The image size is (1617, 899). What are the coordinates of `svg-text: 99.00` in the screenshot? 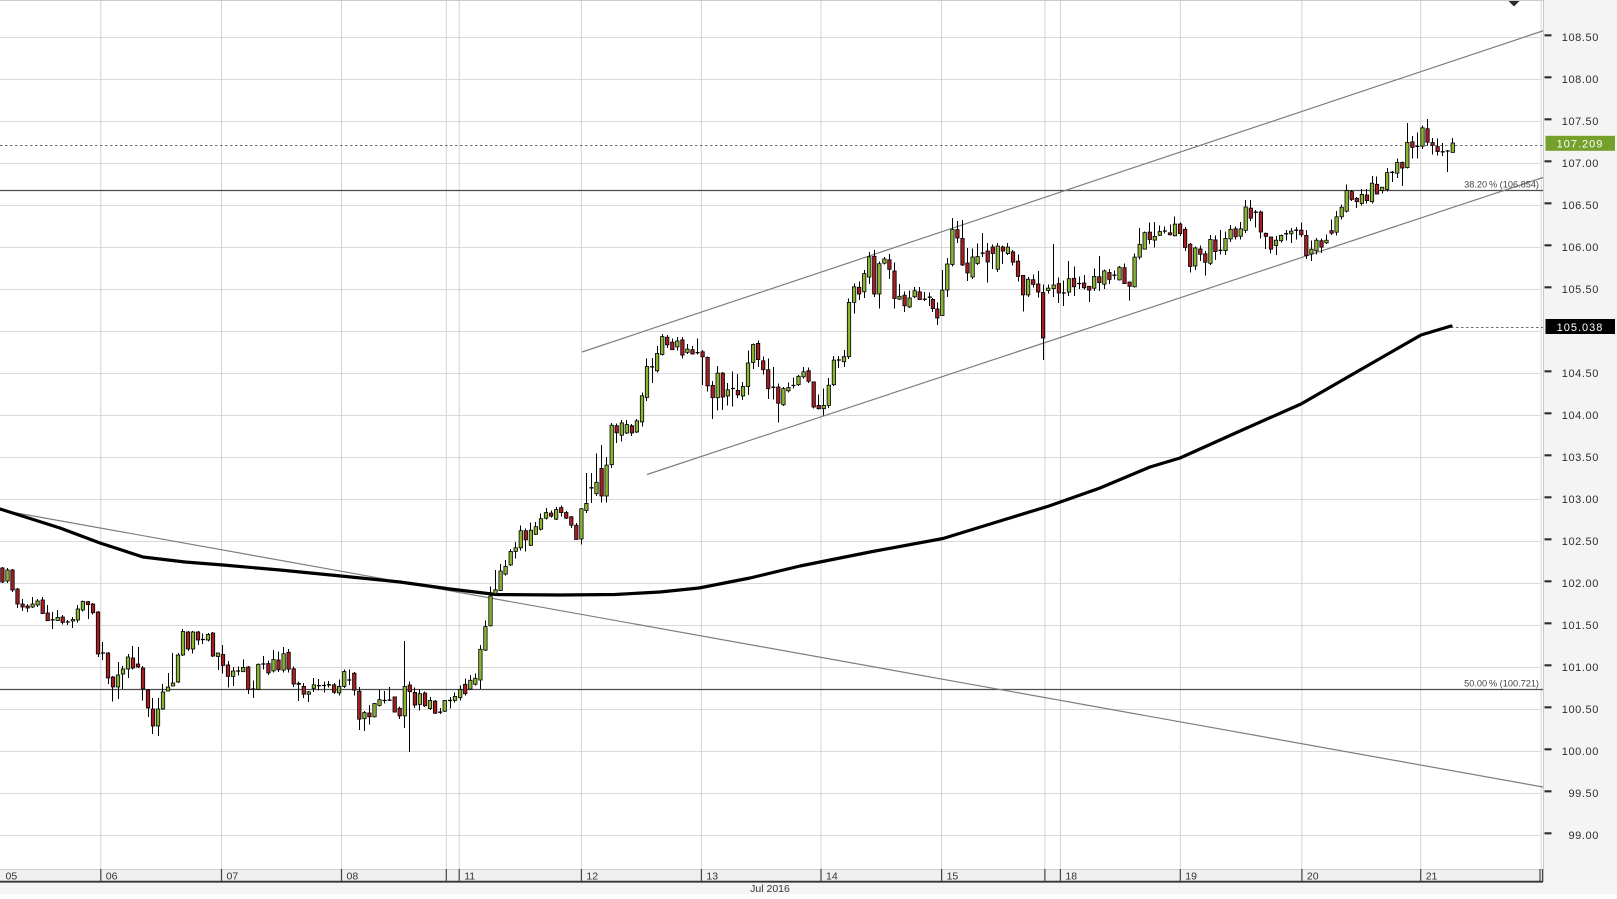 It's located at (1583, 836).